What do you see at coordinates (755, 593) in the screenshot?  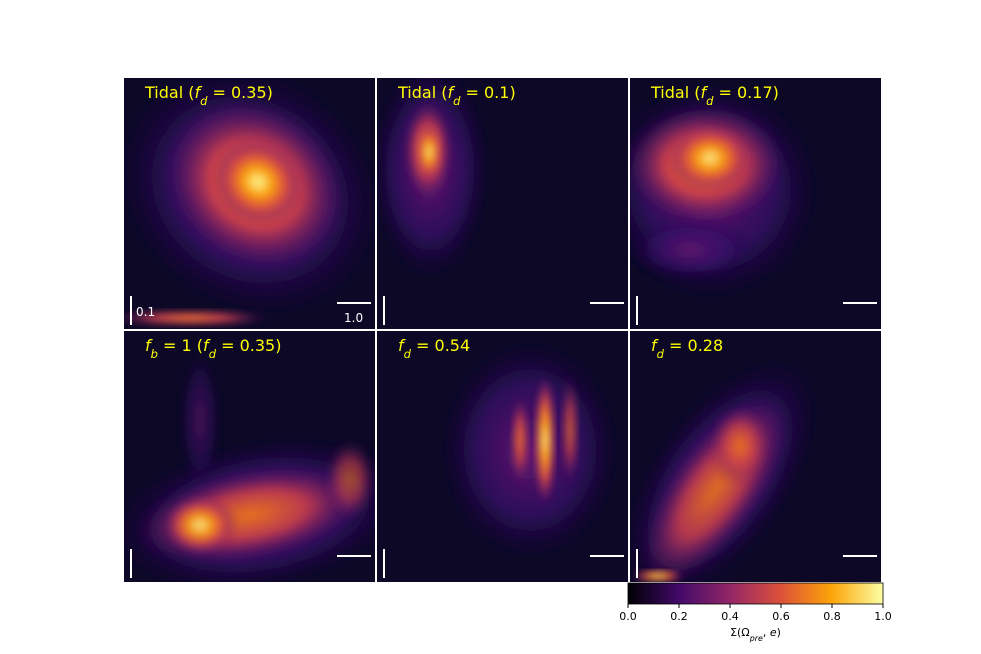 I see `colorbar-fill` at bounding box center [755, 593].